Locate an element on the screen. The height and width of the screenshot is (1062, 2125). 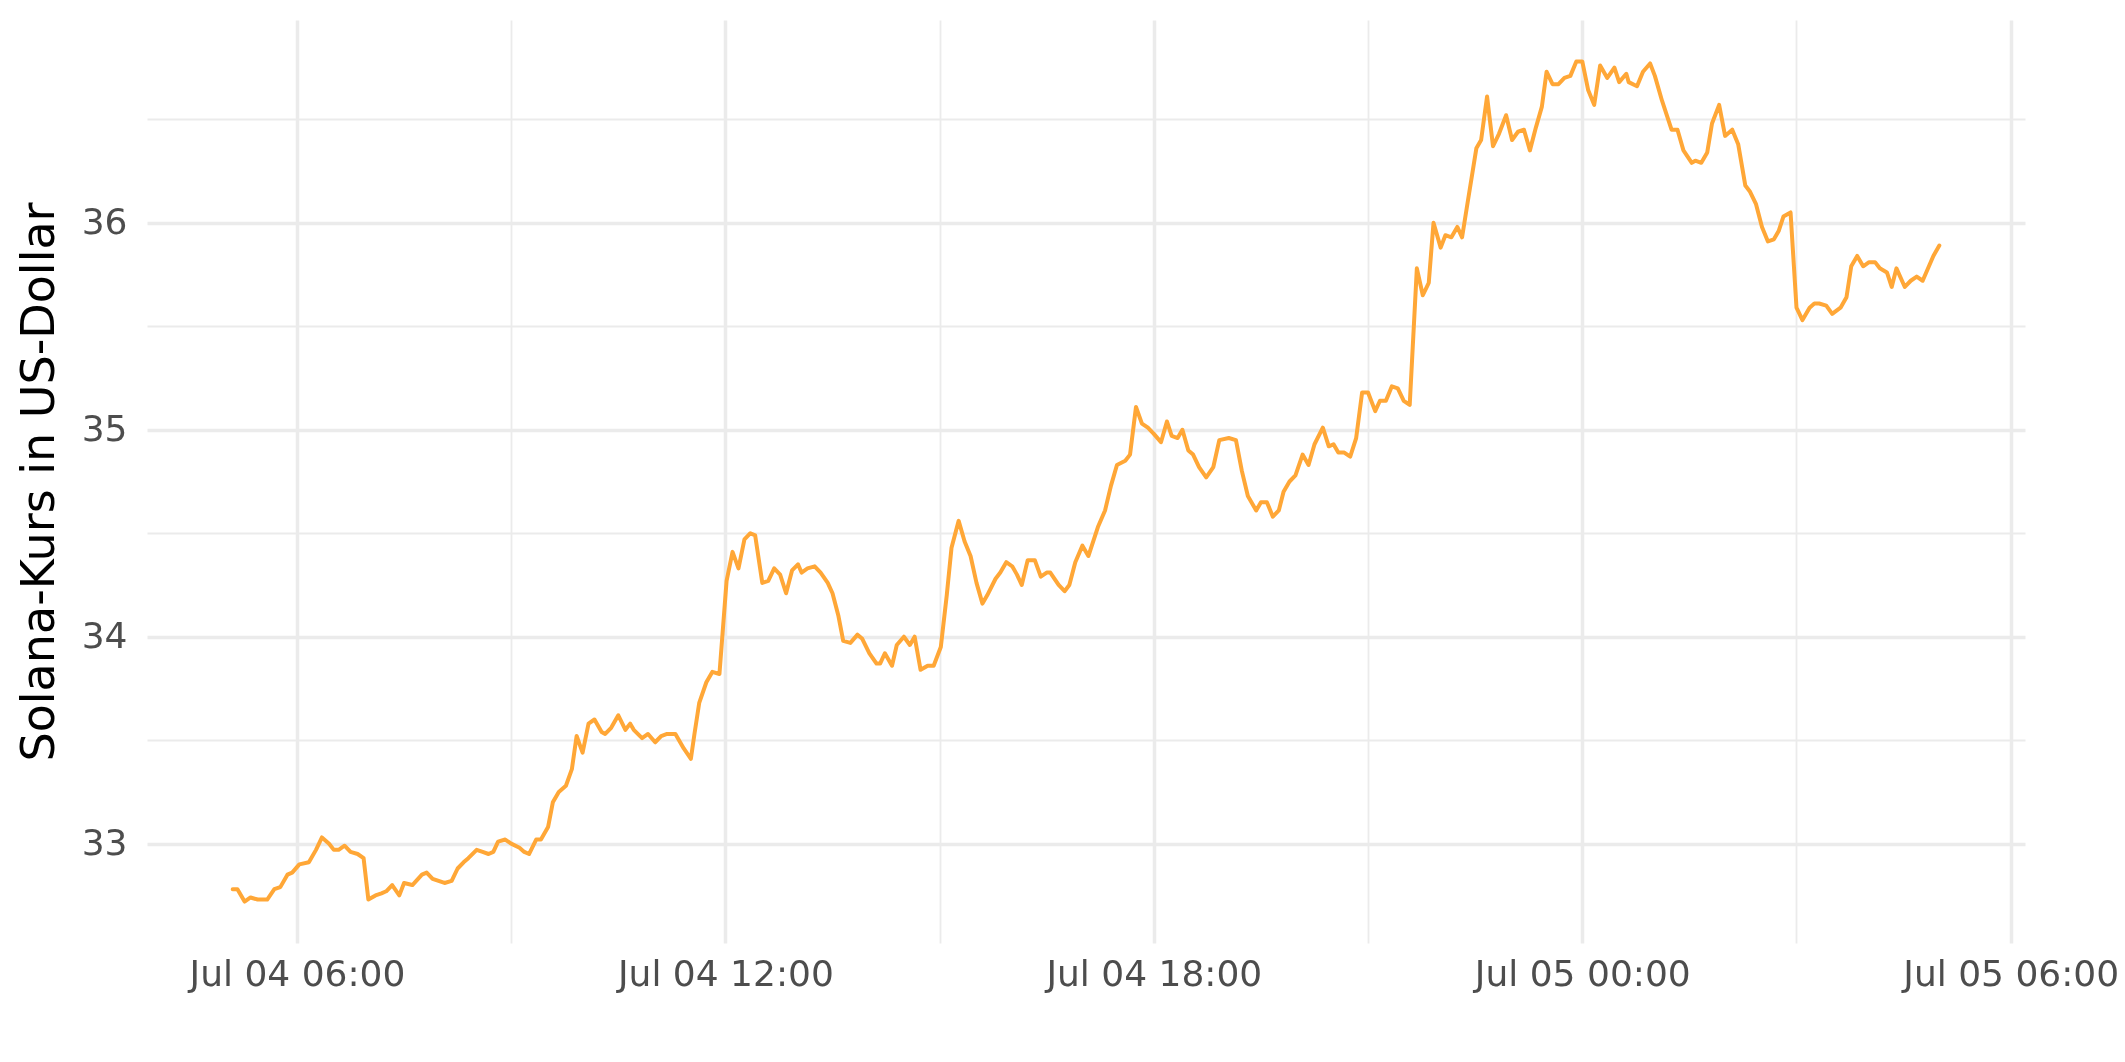
x-tick-label: Jul 05 06:00 is located at coordinates (2010, 973).